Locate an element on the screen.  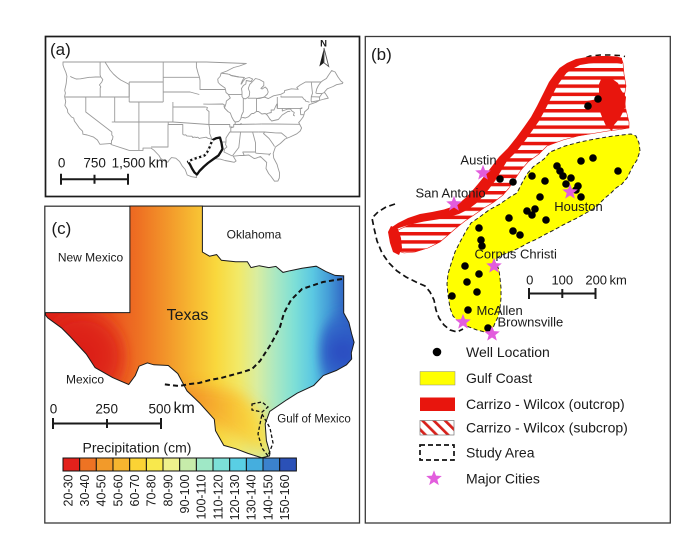
svg-text: Carrizo - Wilcox (subcrop) is located at coordinates (547, 428).